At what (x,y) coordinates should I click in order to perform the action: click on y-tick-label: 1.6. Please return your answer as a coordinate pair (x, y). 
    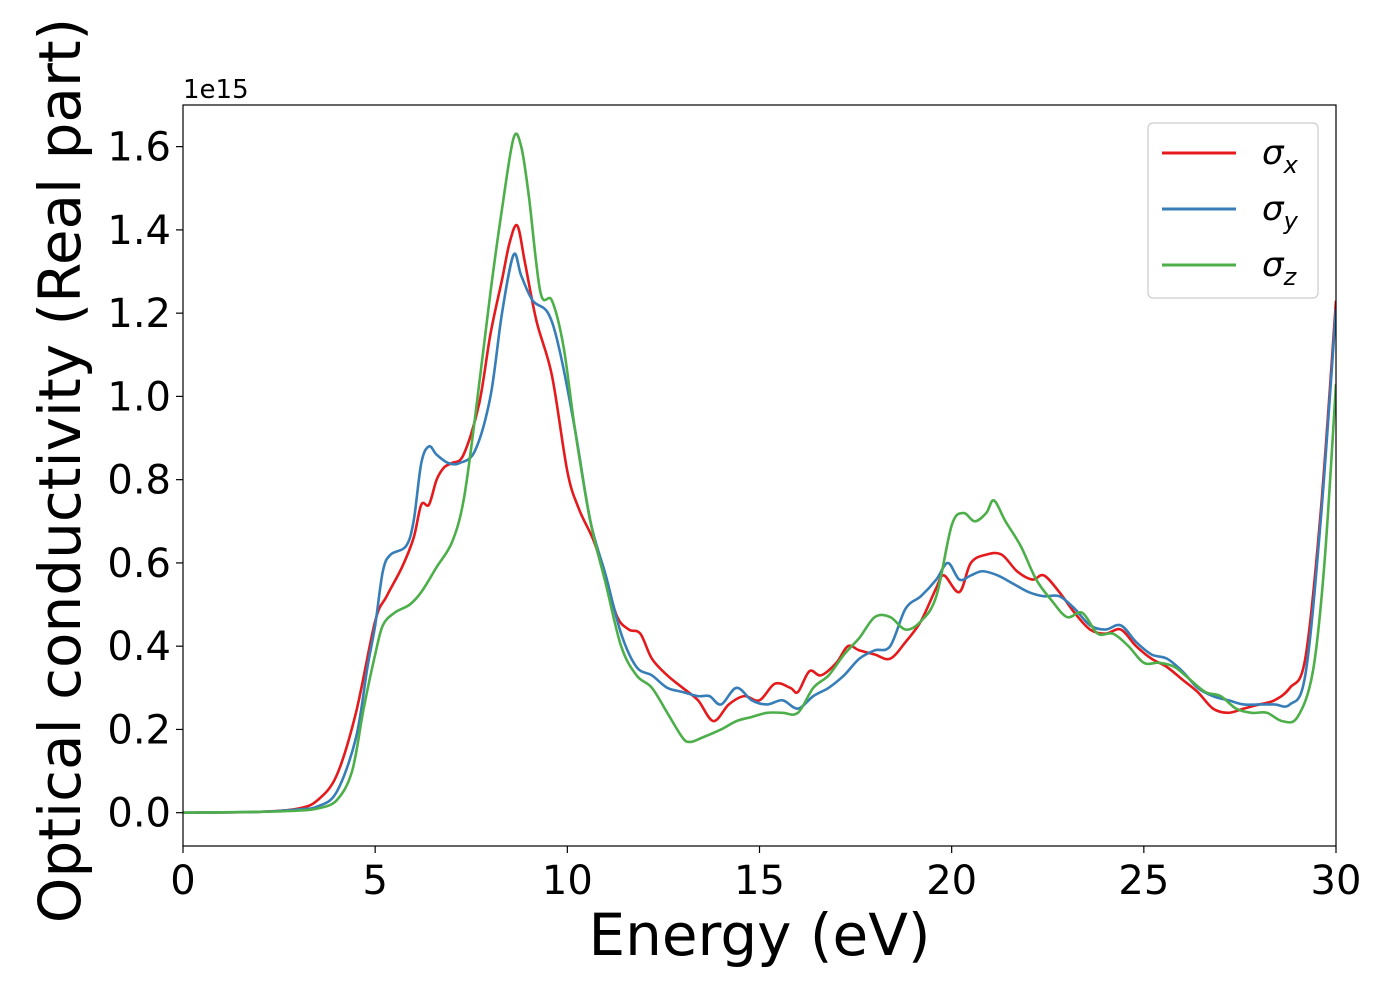
    Looking at the image, I should click on (139, 148).